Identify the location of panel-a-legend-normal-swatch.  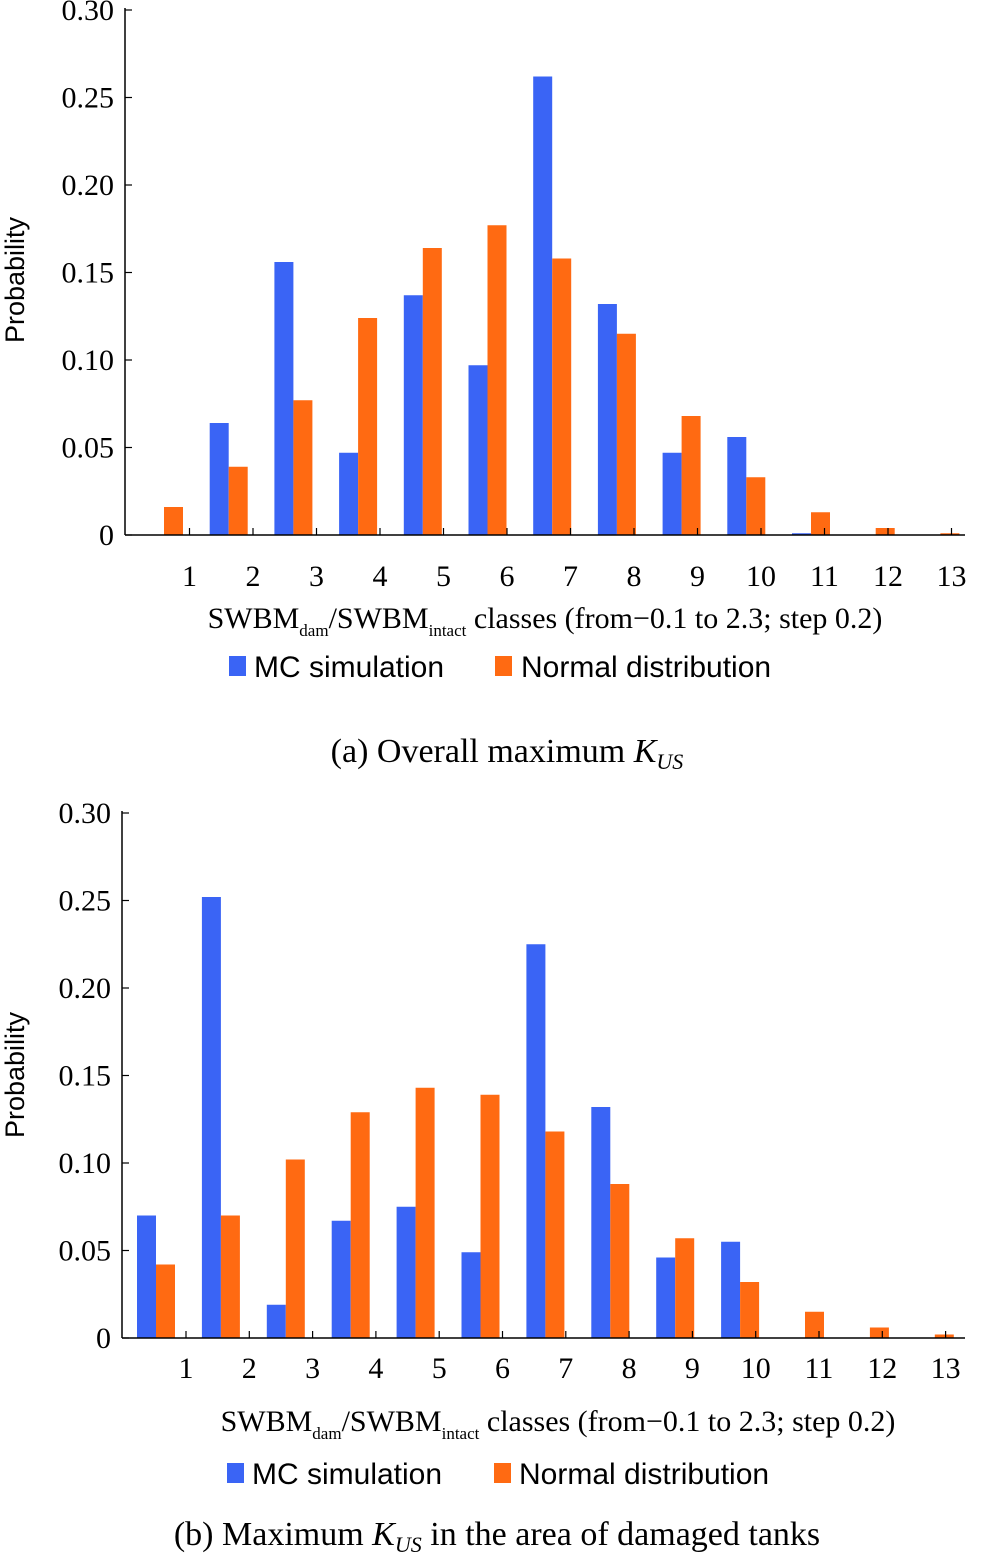
(503, 666).